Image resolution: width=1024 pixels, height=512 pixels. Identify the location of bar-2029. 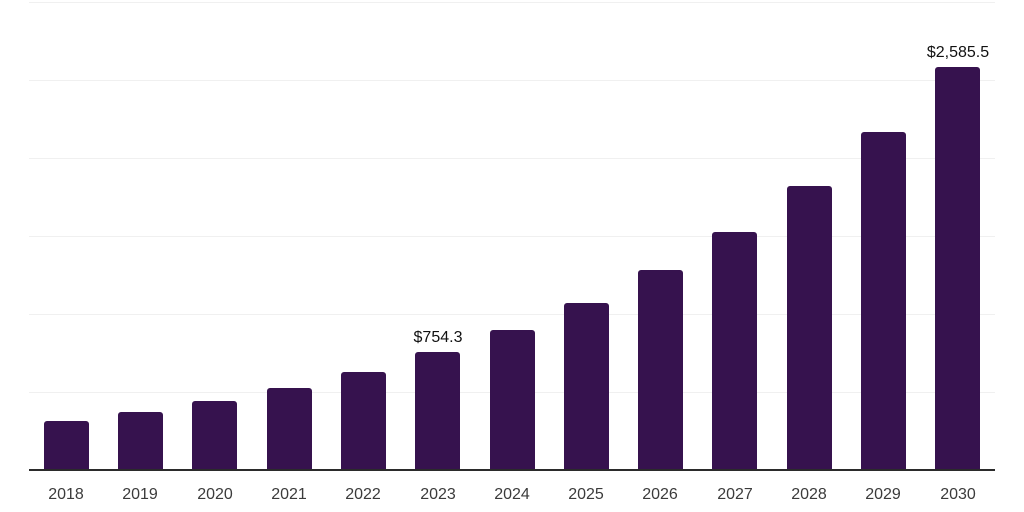
(883, 301).